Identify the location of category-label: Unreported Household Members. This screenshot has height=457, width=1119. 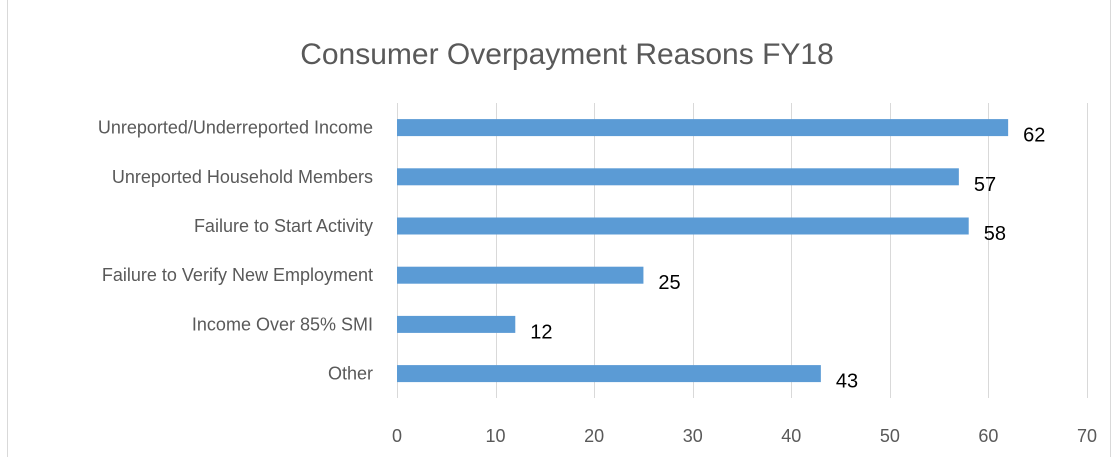
(242, 177).